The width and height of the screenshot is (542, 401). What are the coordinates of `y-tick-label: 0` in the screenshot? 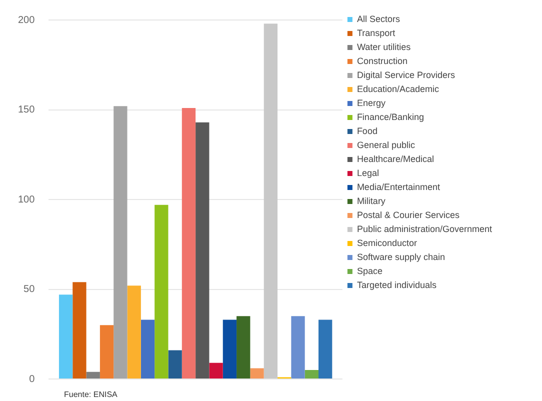 It's located at (32, 379).